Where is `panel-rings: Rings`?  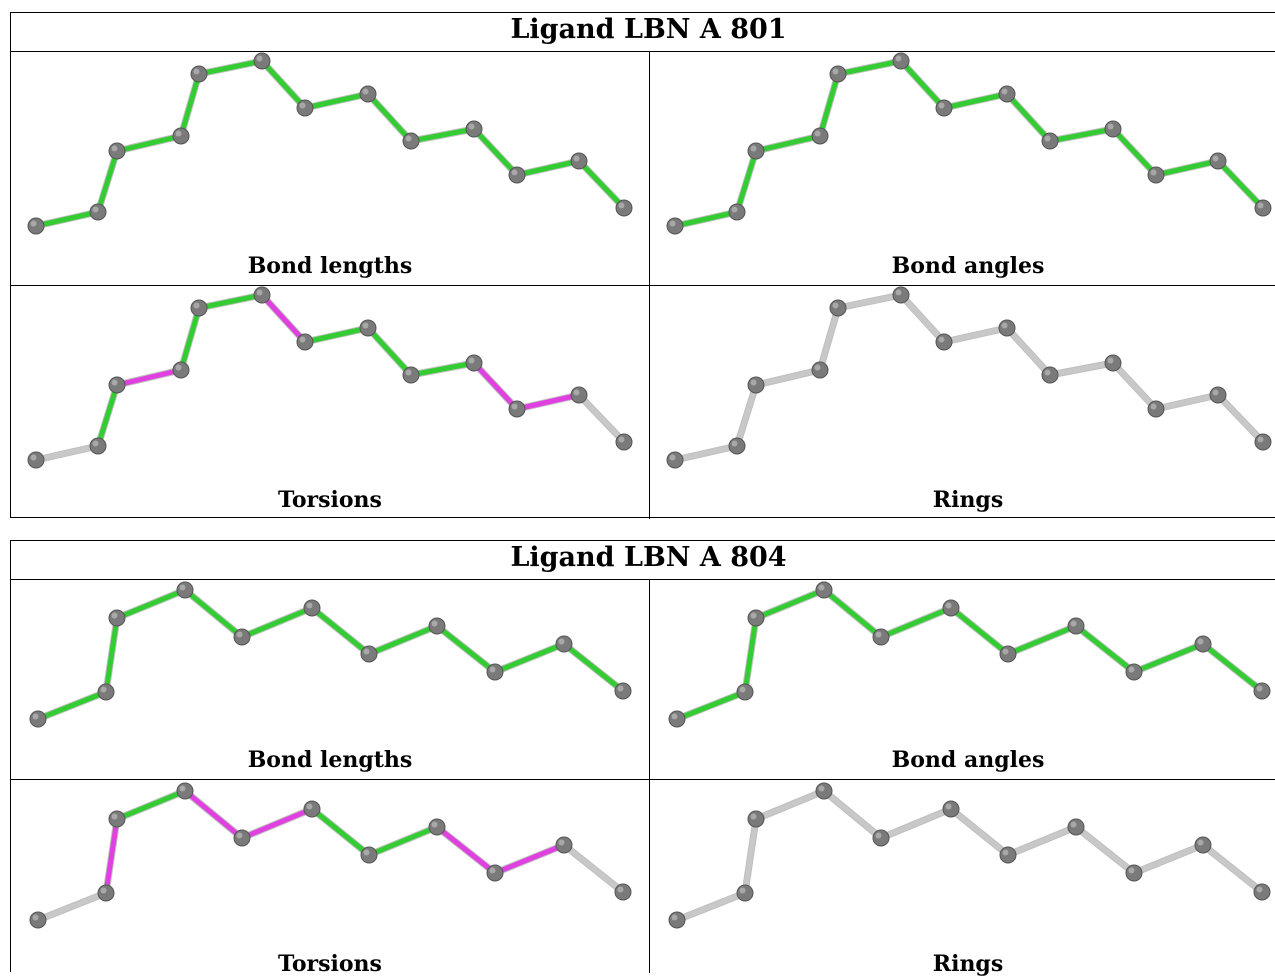 panel-rings: Rings is located at coordinates (962, 878).